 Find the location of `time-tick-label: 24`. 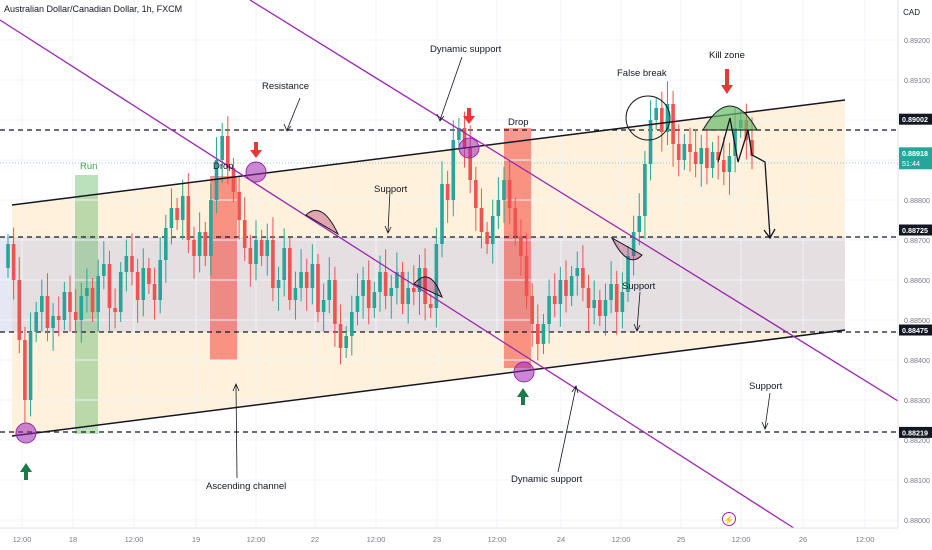

time-tick-label: 24 is located at coordinates (561, 539).